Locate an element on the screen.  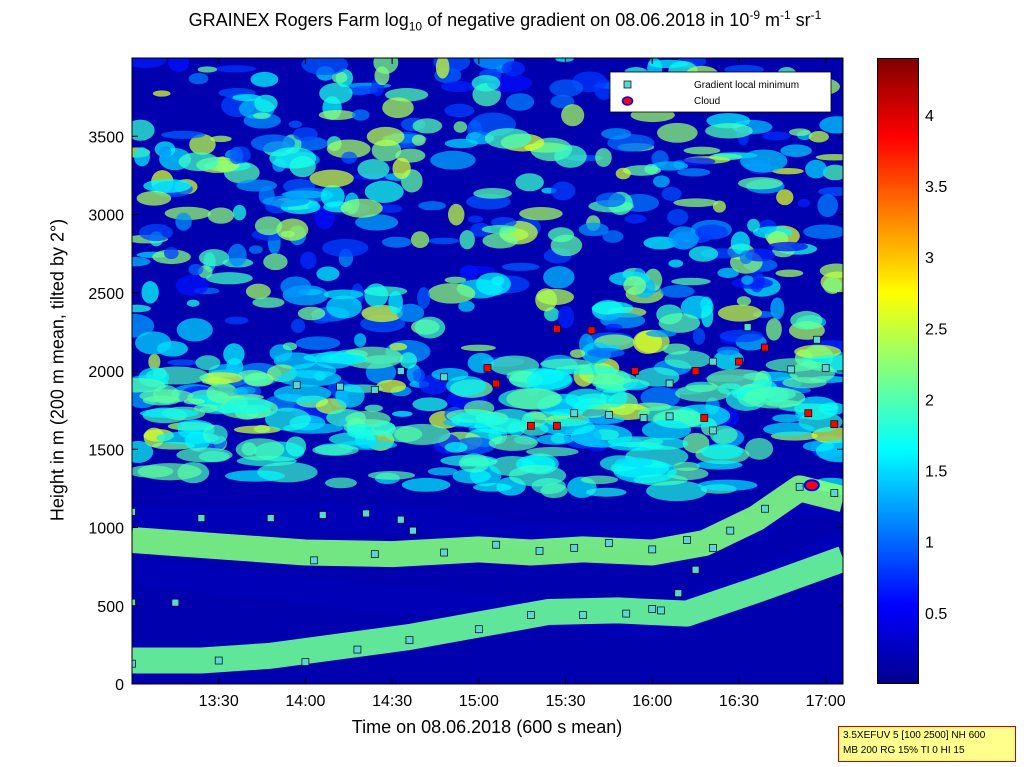
legend-entry-gradient: Gradient local minimum is located at coordinates (746, 85).